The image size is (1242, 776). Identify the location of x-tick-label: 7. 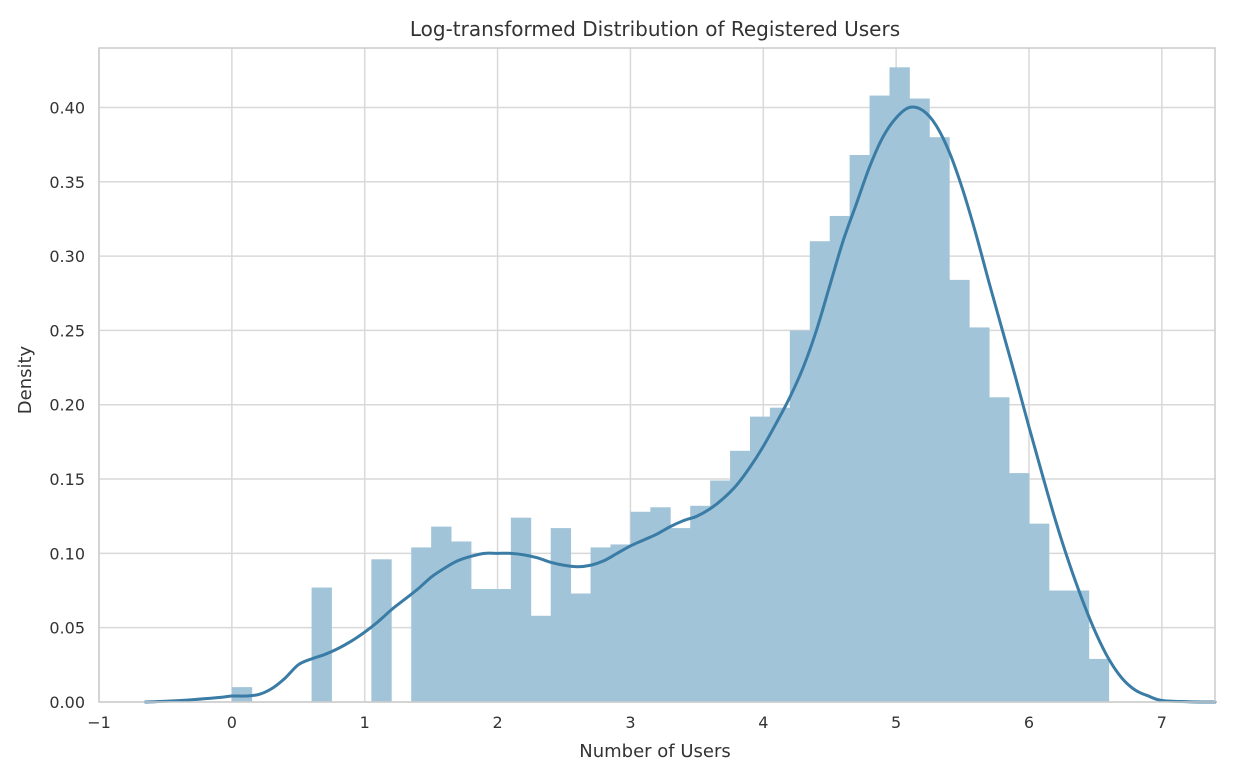
(1162, 722).